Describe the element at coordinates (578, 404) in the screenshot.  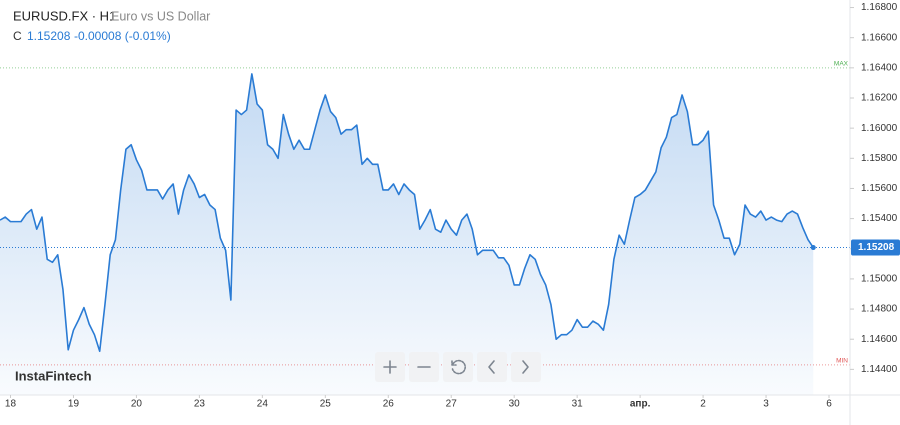
I see `x-tick-label: 31` at that location.